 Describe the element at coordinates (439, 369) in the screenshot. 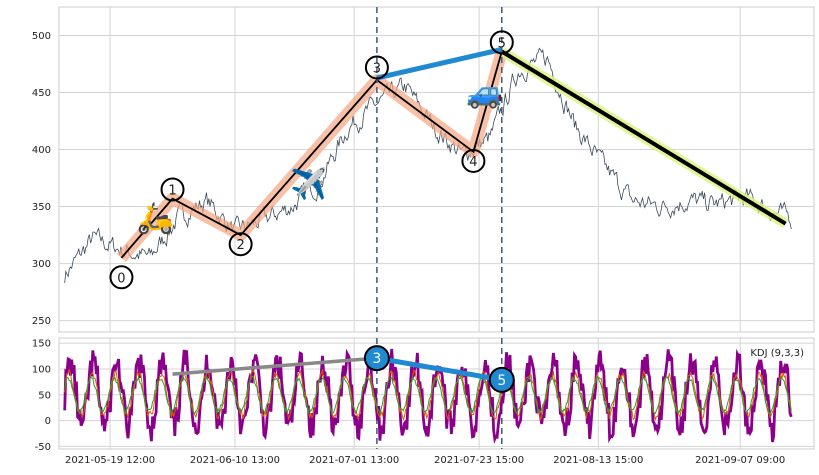

I see `kdj-blue-line` at that location.